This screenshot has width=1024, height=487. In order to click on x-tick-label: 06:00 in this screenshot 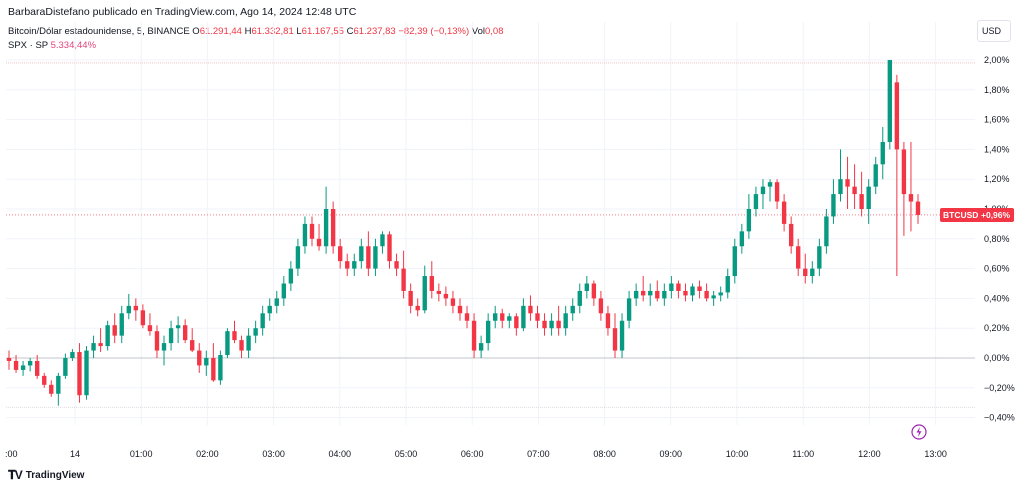, I will do `click(472, 454)`.